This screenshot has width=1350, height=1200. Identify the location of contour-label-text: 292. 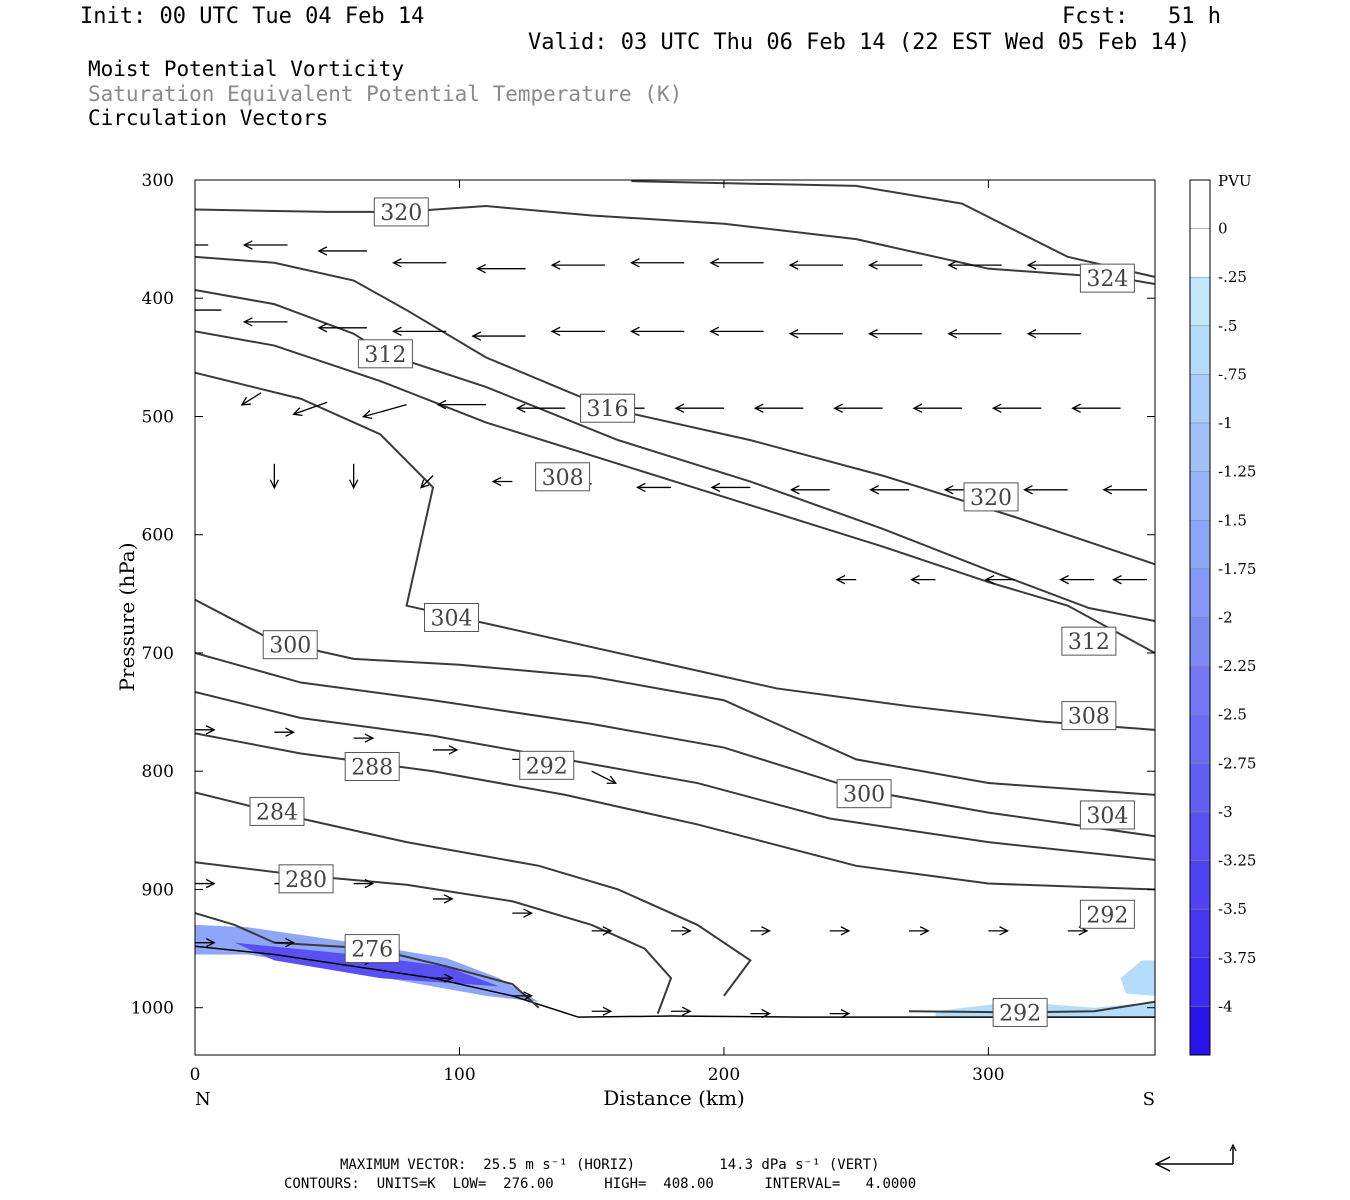
(547, 766).